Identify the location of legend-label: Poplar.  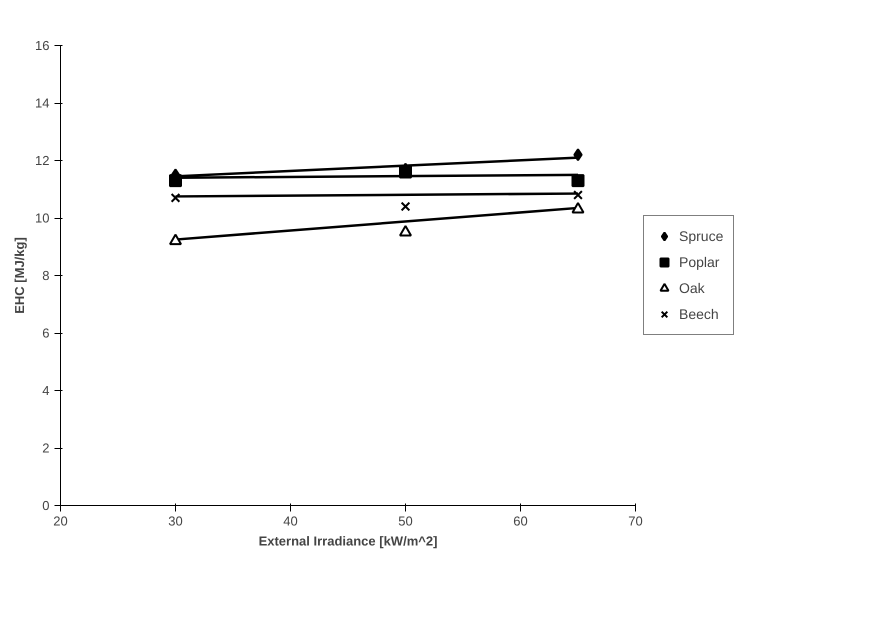
(699, 262).